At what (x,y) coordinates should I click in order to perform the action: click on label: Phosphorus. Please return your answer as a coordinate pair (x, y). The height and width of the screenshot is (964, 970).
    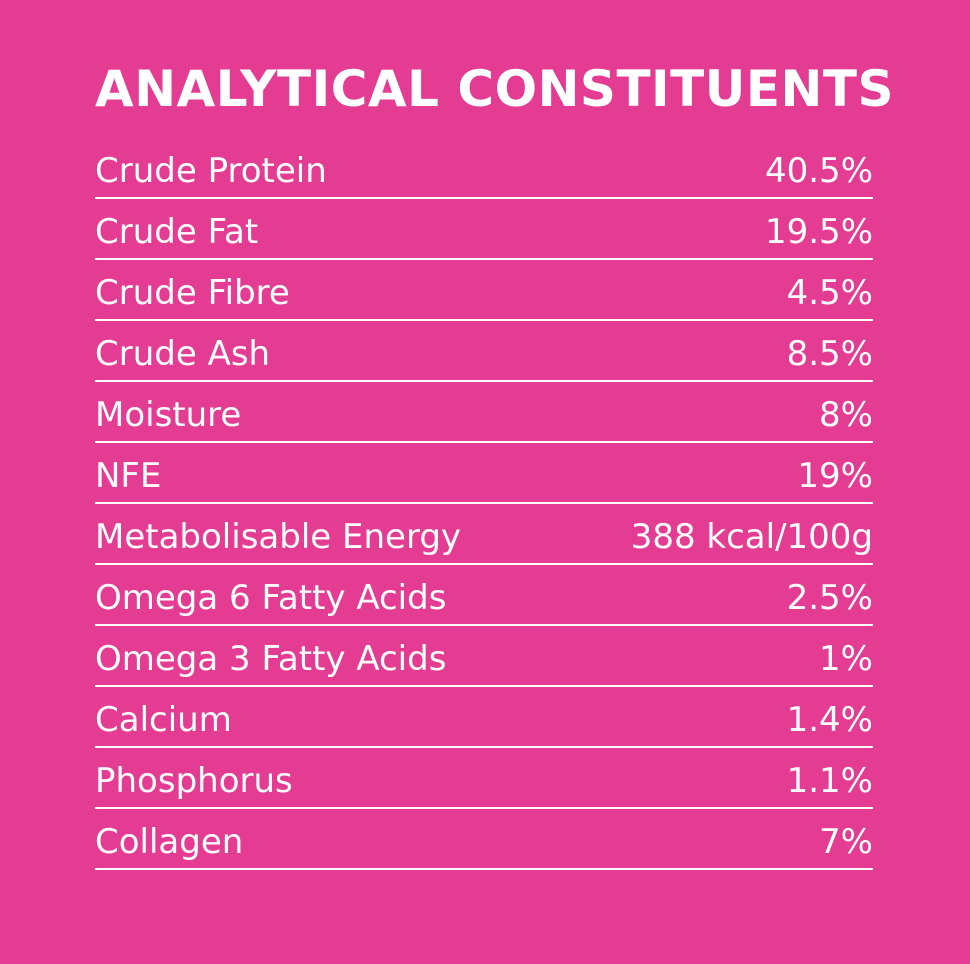
    Looking at the image, I should click on (194, 781).